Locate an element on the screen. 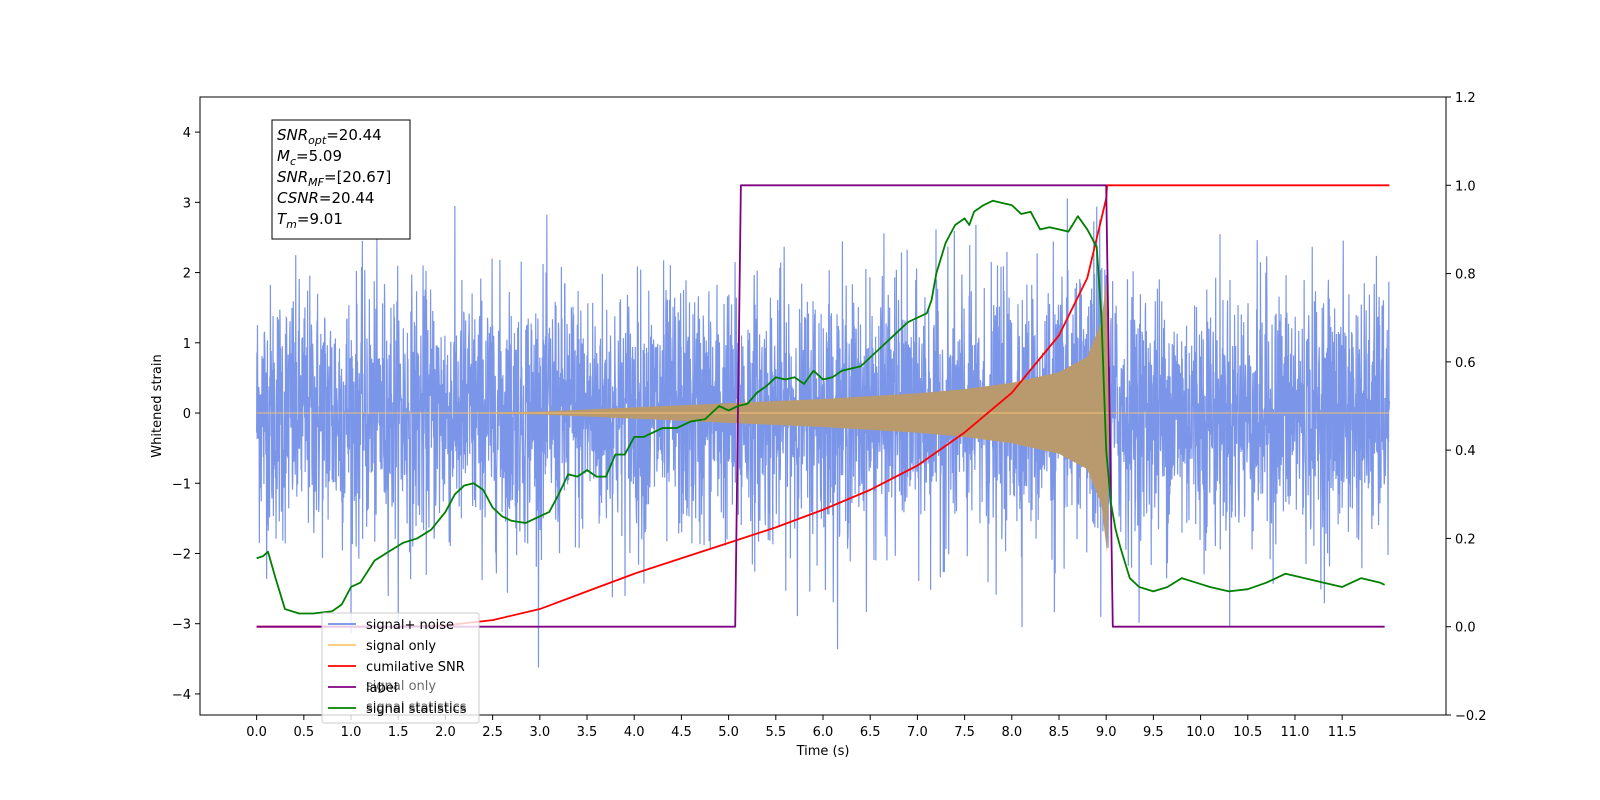 The image size is (1600, 800). y-tick-label: 3 is located at coordinates (187, 203).